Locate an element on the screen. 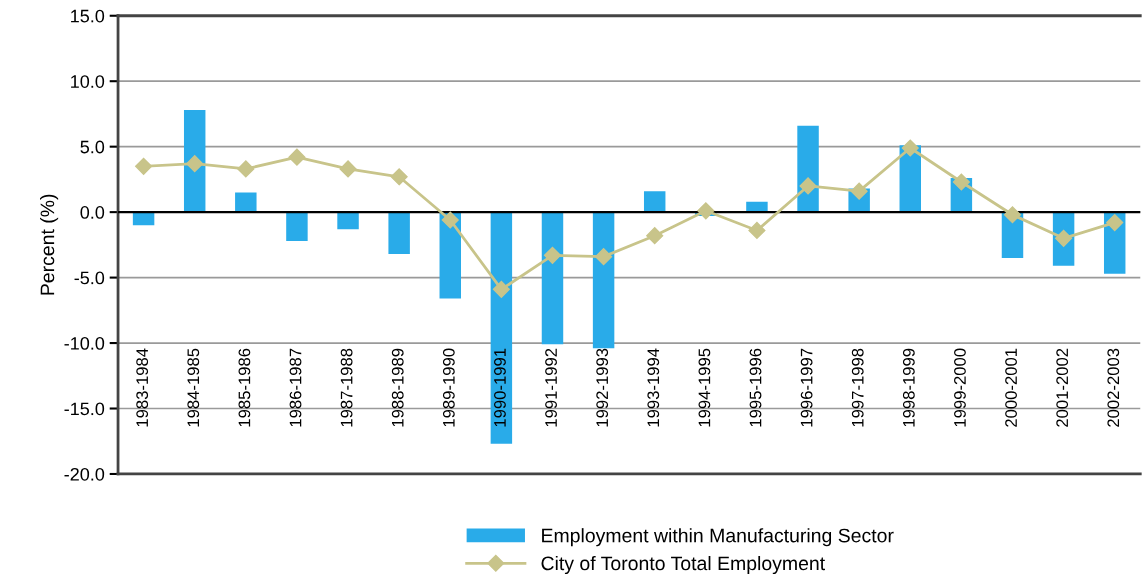  x-tick-label: 1998-1999 is located at coordinates (908, 387).